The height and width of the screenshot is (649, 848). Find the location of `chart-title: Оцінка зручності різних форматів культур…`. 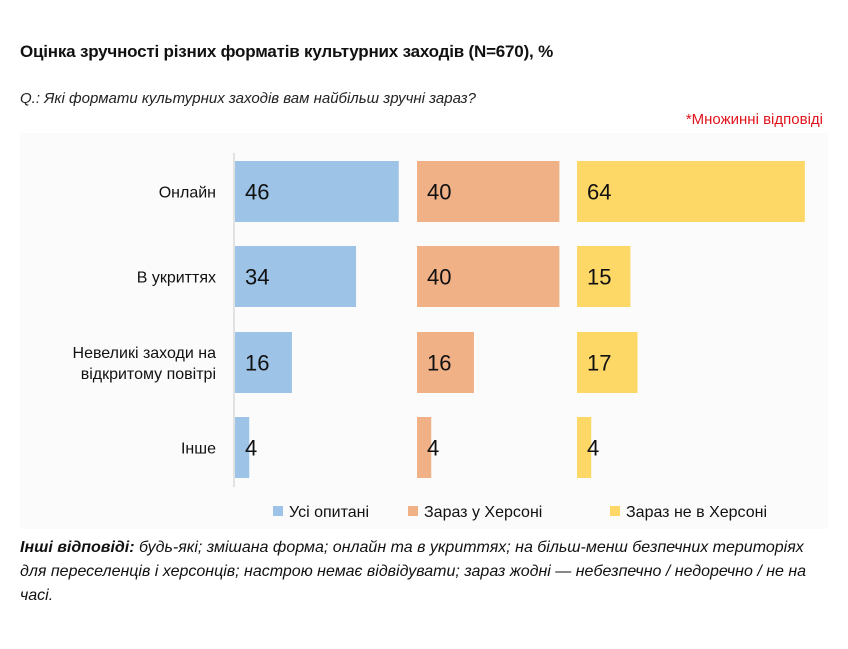

chart-title: Оцінка зручності різних форматів культур… is located at coordinates (286, 51).